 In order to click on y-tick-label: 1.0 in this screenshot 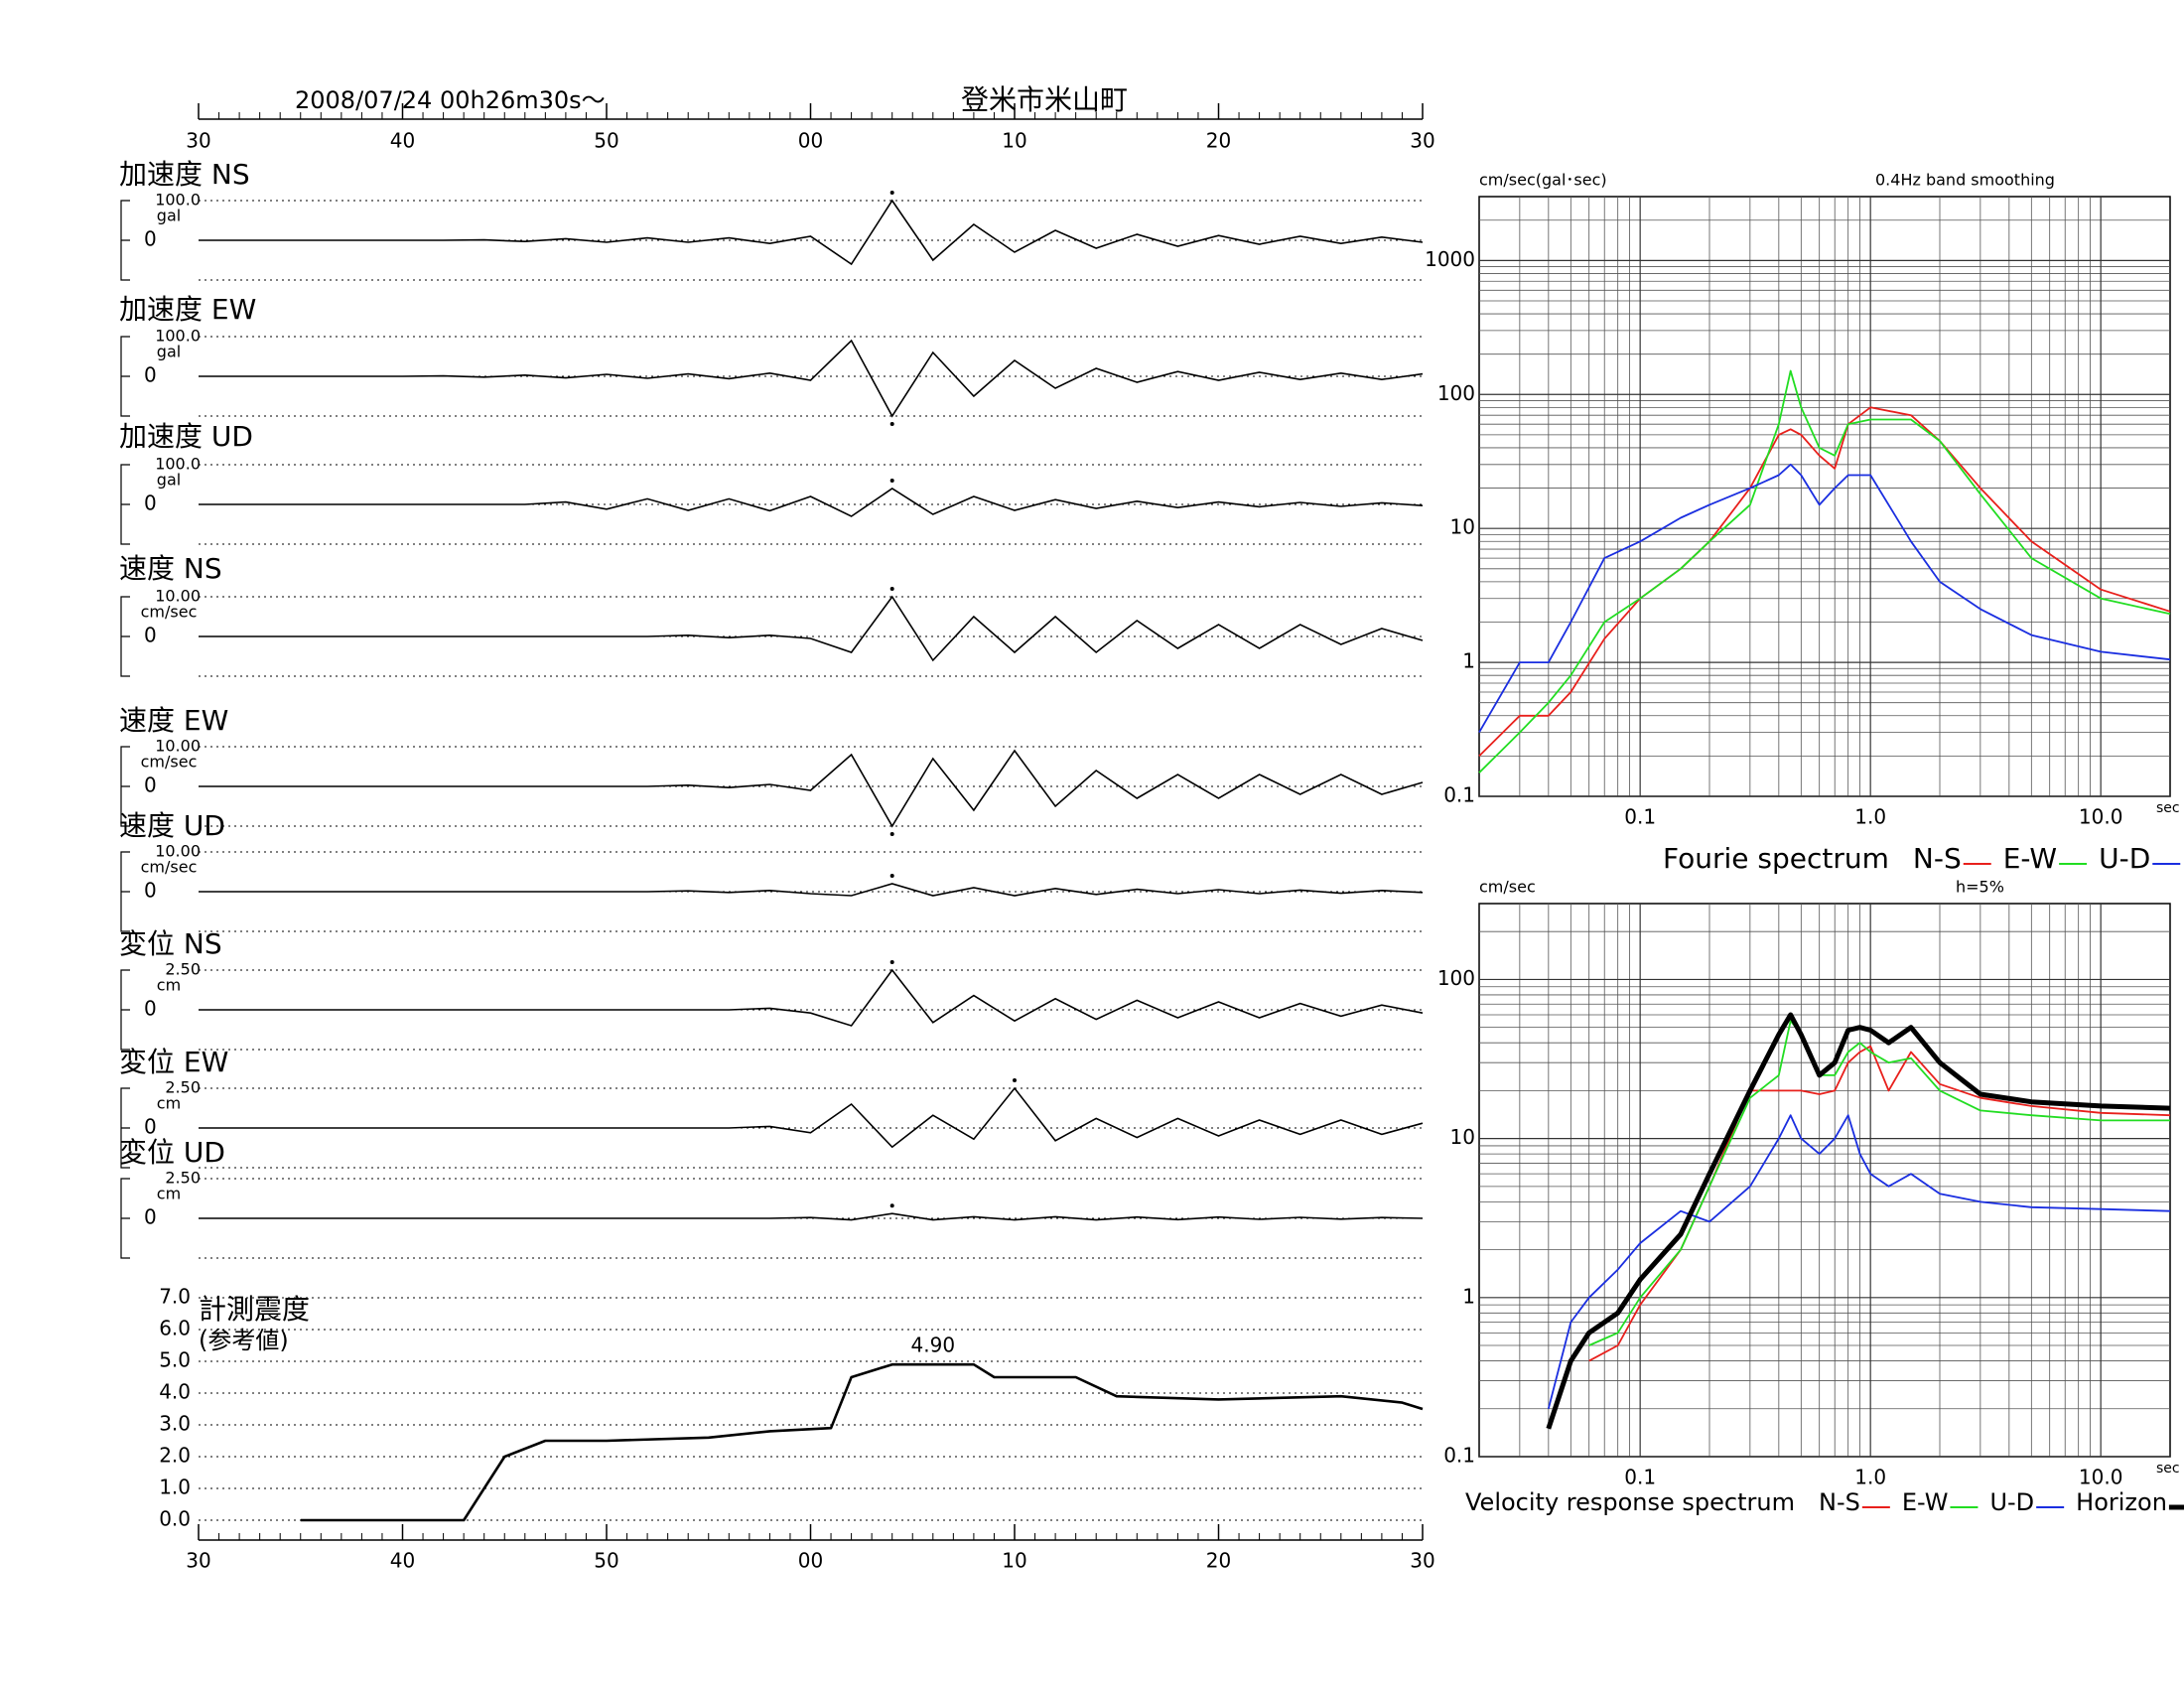, I will do `click(175, 1487)`.